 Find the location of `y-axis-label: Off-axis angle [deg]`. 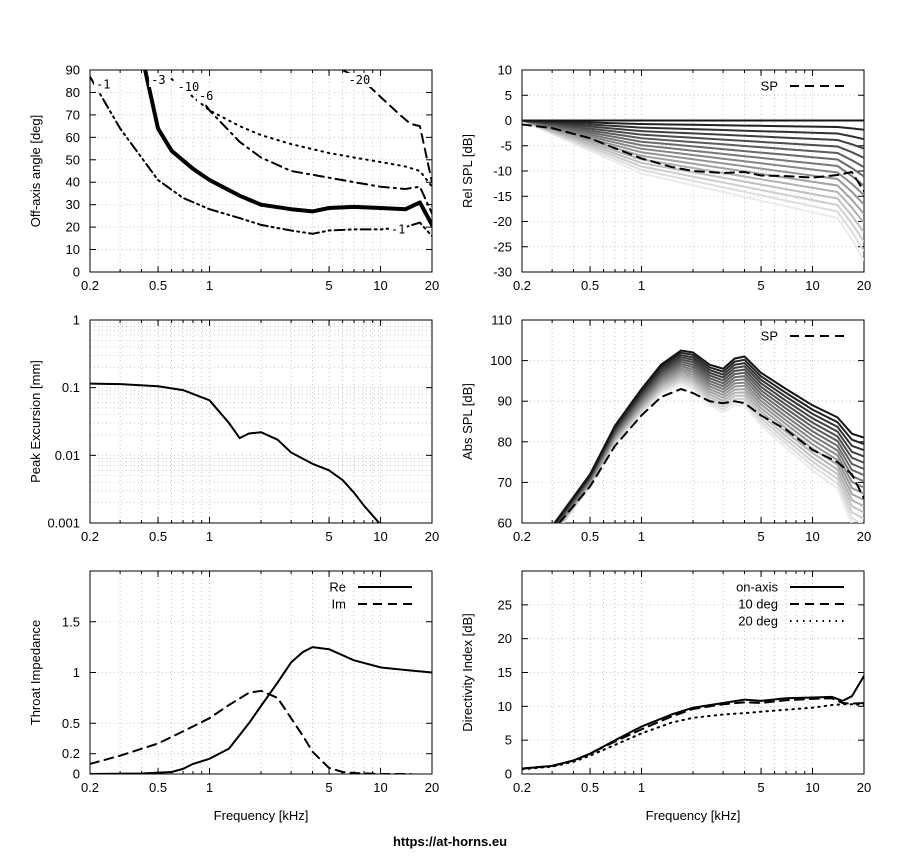

y-axis-label: Off-axis angle [deg] is located at coordinates (35, 171).